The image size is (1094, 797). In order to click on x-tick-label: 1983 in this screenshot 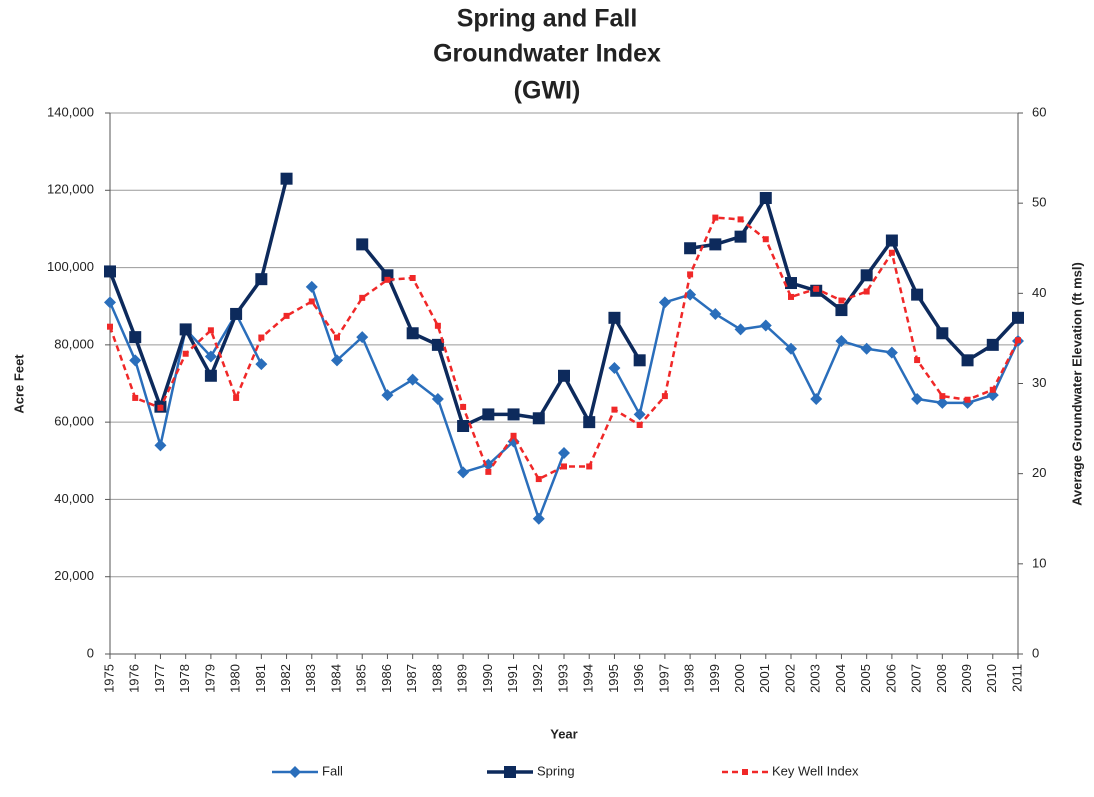, I will do `click(310, 678)`.